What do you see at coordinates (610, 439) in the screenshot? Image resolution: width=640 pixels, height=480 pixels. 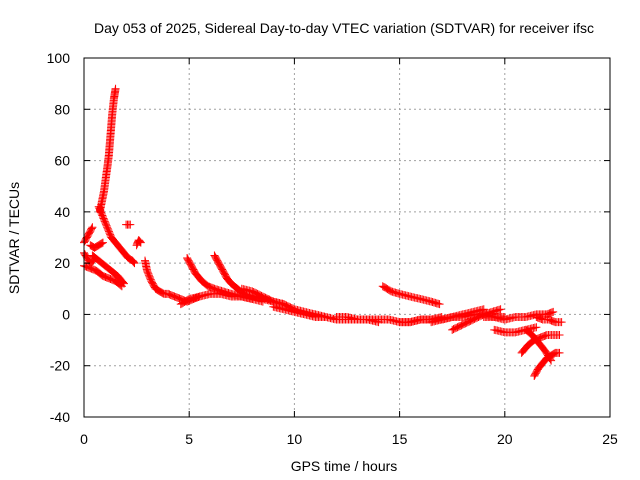 I see `x-tick-label: 25` at bounding box center [610, 439].